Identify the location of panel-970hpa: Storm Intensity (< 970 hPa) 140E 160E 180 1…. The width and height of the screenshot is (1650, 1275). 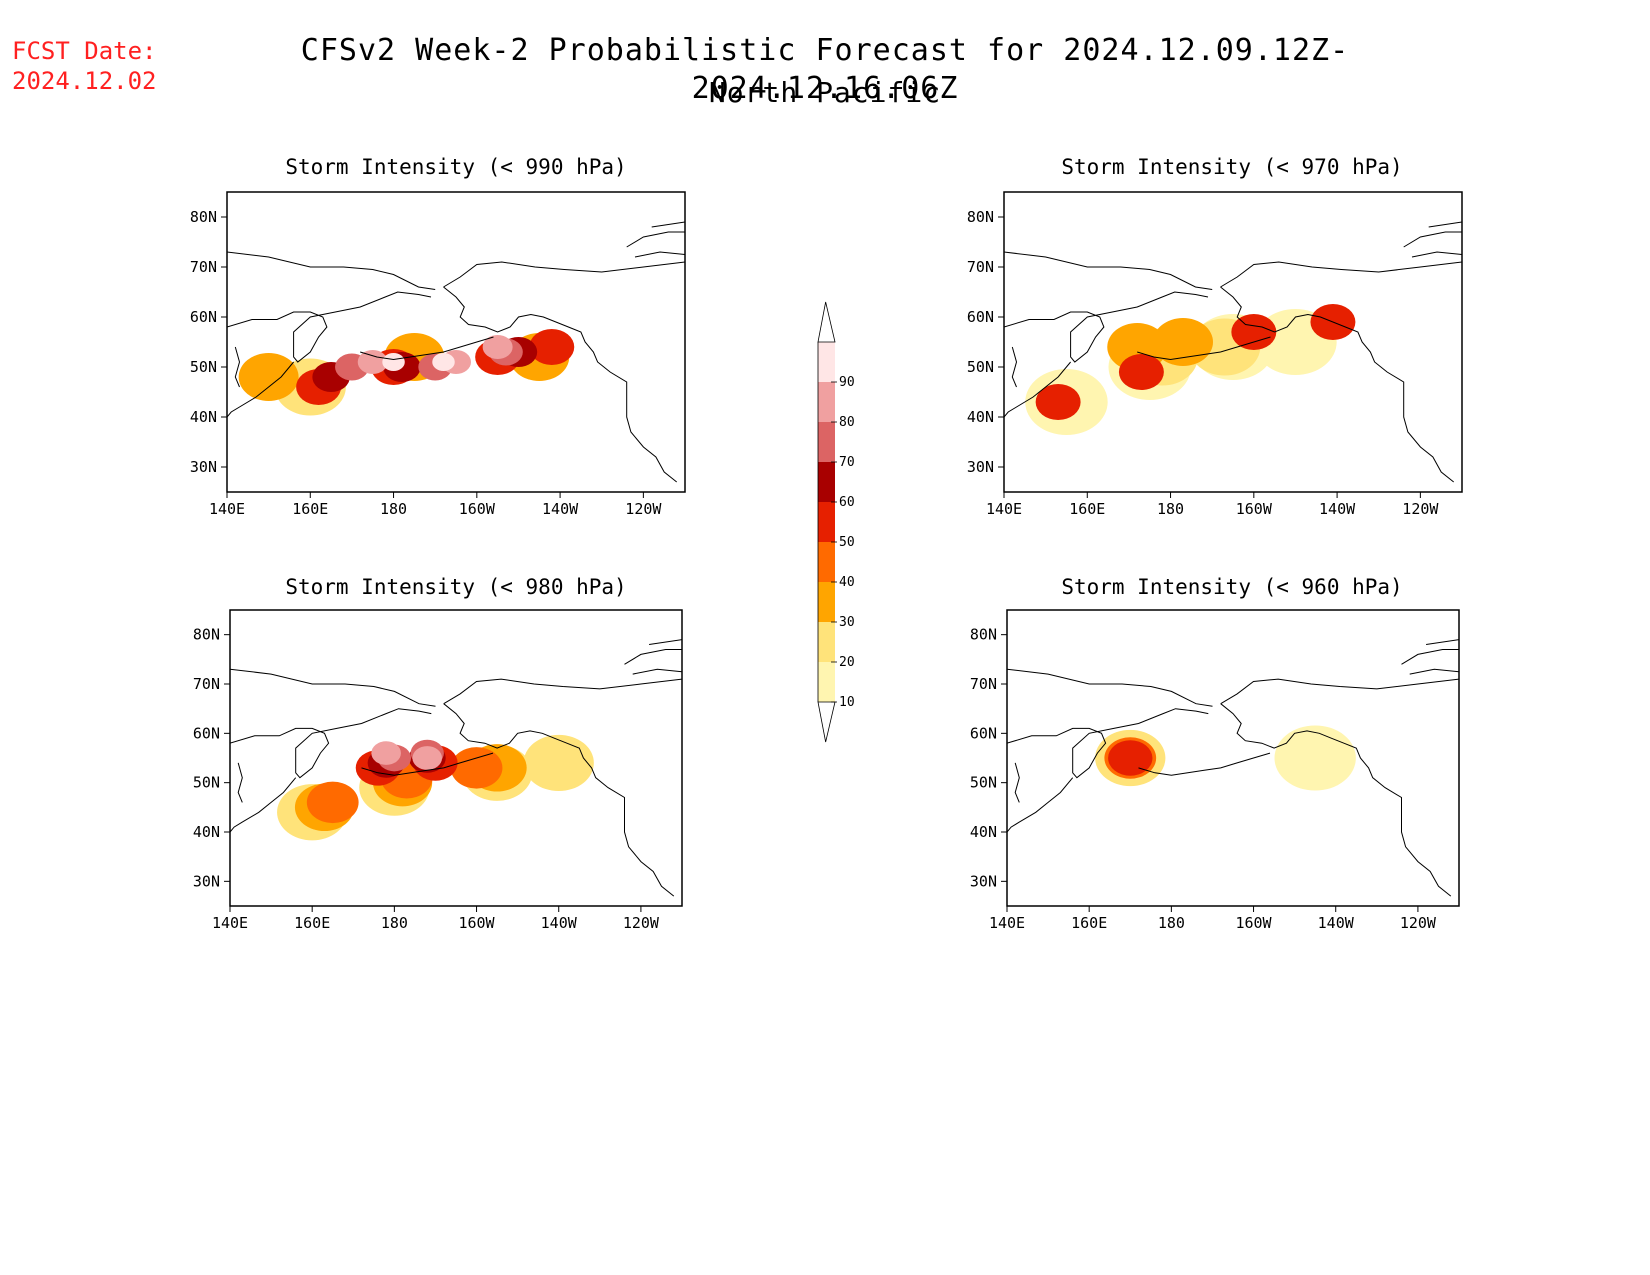
(1215, 336).